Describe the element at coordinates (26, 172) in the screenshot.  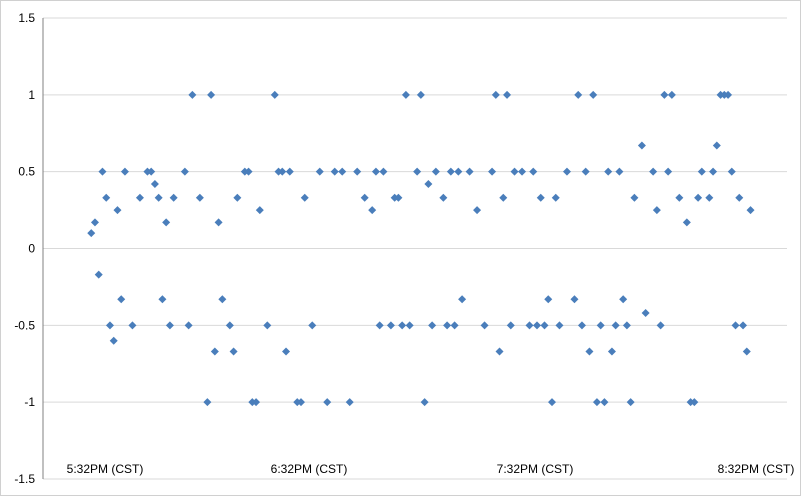
I see `y-tick-label: 0.5` at that location.